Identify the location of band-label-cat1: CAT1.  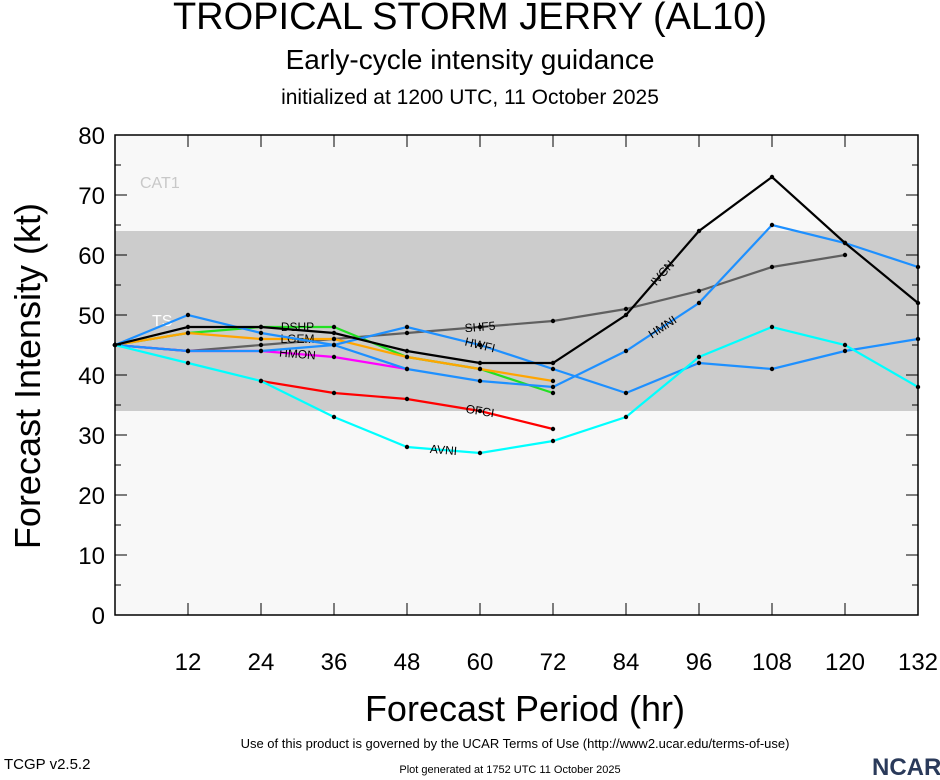
(160, 183).